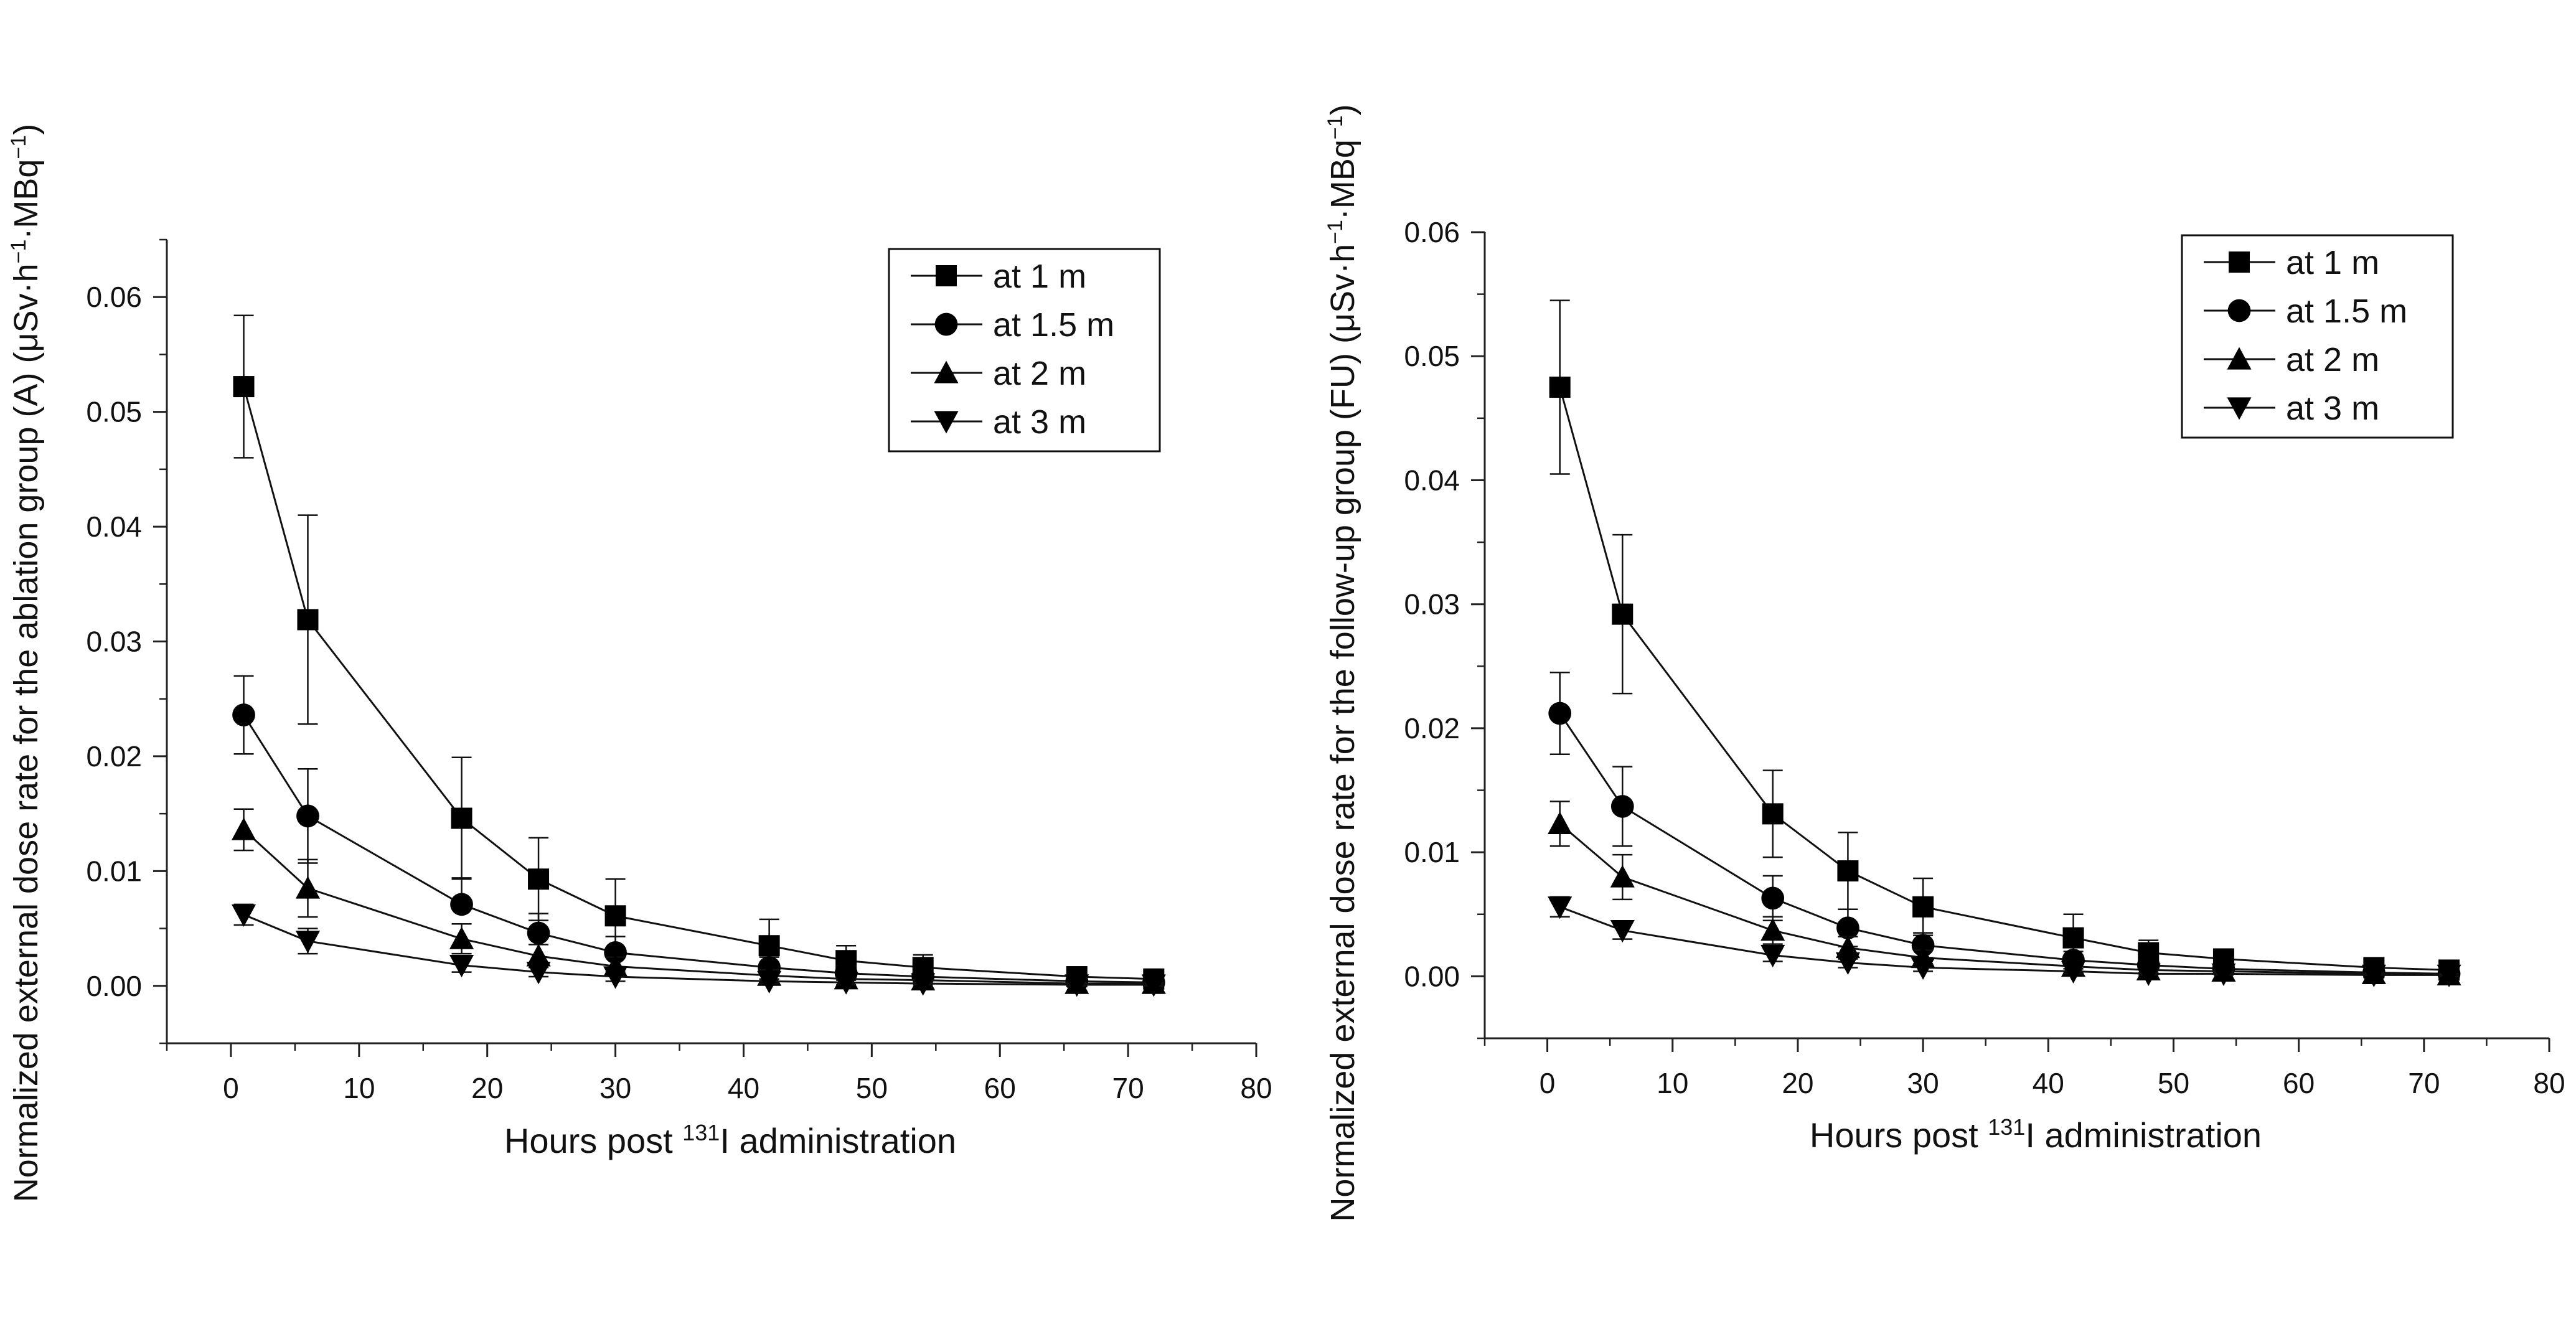 The height and width of the screenshot is (1329, 2576). I want to click on x-tick-label: 10, so click(1672, 1083).